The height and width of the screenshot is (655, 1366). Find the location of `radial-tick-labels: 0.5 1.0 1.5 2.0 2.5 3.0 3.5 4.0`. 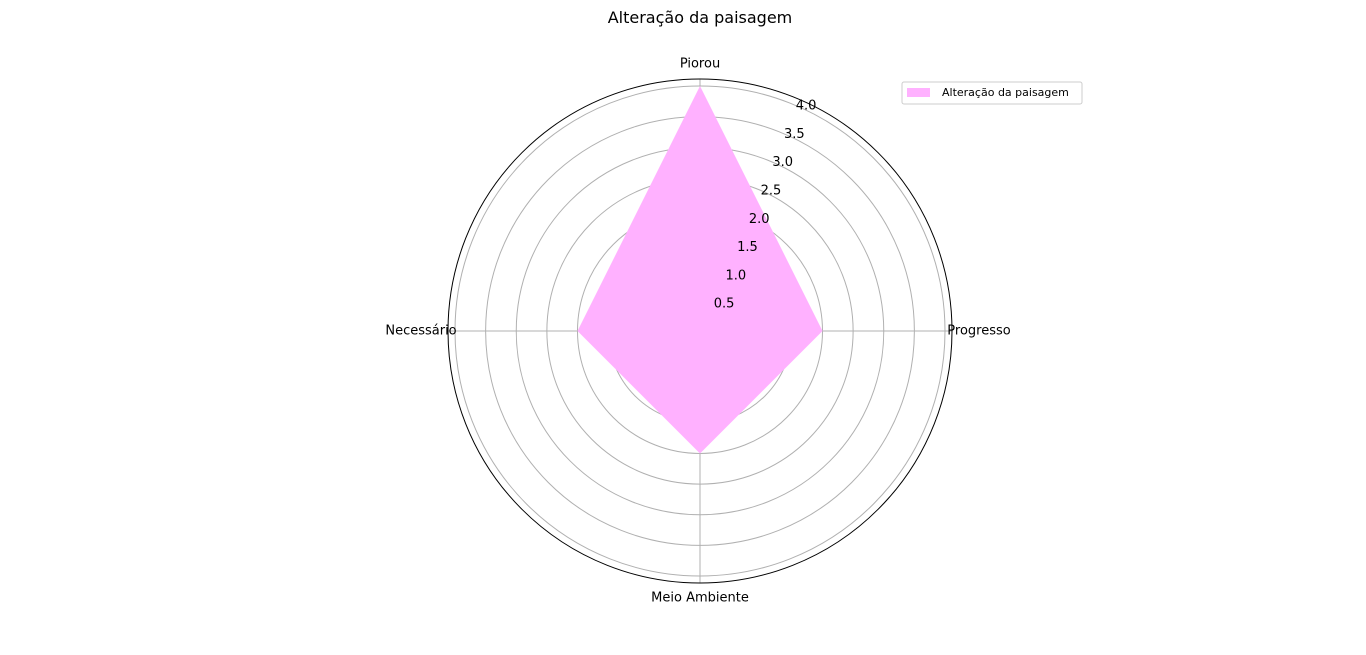

radial-tick-labels: 0.5 1.0 1.5 2.0 2.5 3.0 3.5 4.0 is located at coordinates (765, 205).